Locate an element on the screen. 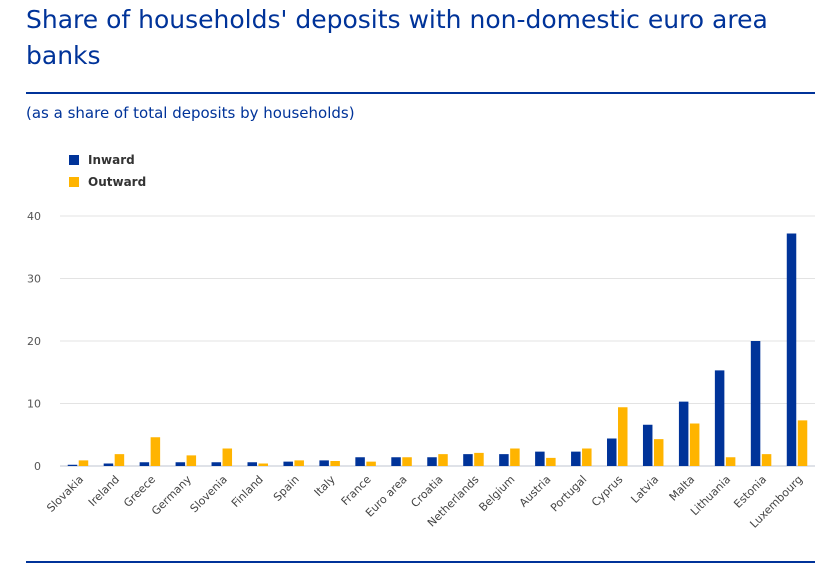 Image resolution: width=822 pixels, height=574 pixels. x-tick-label-italy: Italy is located at coordinates (325, 486).